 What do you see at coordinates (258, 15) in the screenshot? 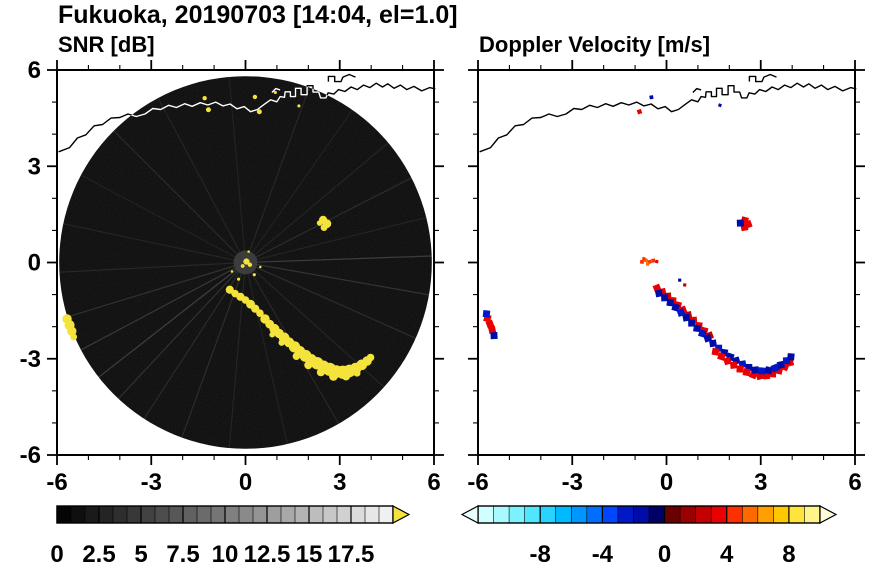
I see `figure-title: Fukuoka, 20190703 [14:04, el=1.0]` at bounding box center [258, 15].